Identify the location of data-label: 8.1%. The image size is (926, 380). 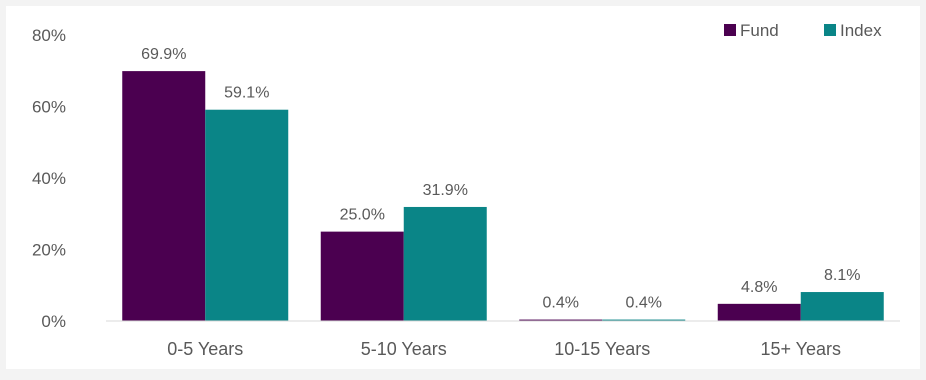
(842, 275).